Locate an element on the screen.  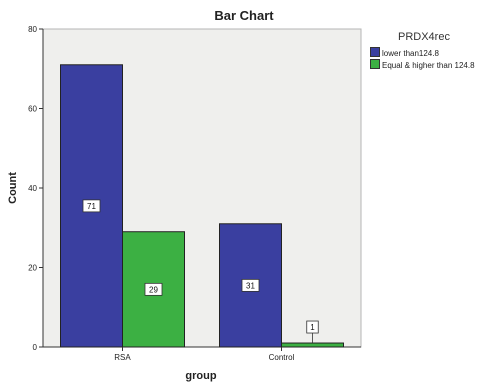
legend-label-lower: lower than124.8 is located at coordinates (410, 53).